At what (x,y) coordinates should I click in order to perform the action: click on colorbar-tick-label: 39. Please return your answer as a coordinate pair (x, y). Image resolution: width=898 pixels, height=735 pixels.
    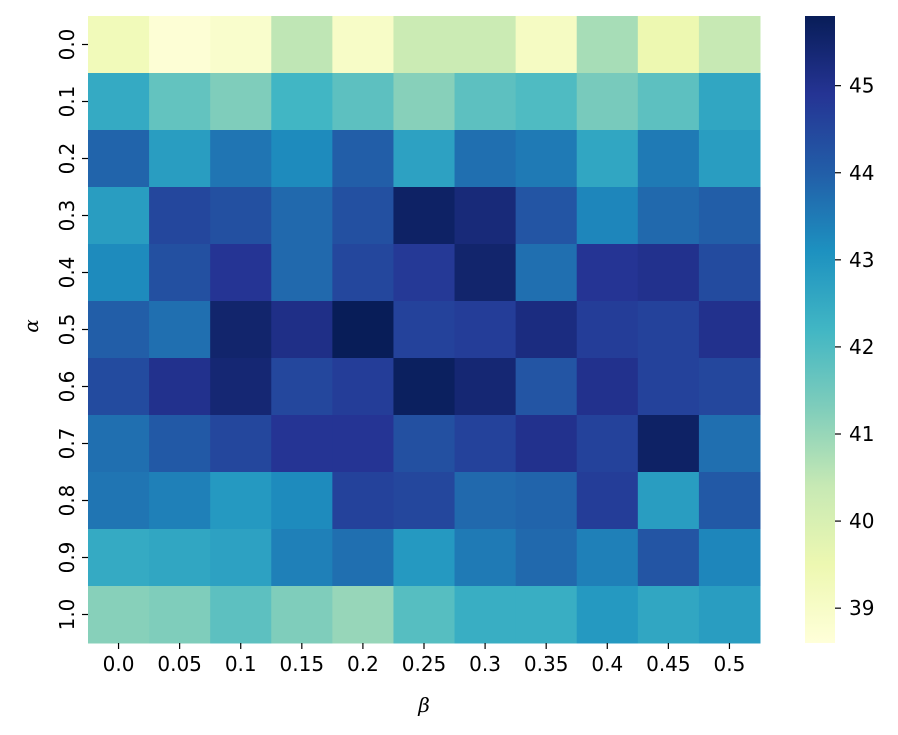
    Looking at the image, I should click on (861, 608).